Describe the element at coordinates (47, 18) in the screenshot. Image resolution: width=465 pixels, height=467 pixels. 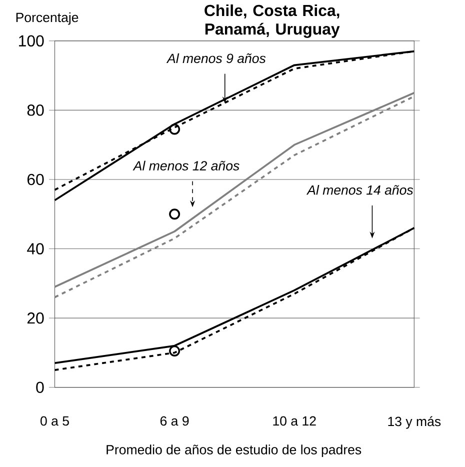
I see `y-axis-title: Porcentaje` at that location.